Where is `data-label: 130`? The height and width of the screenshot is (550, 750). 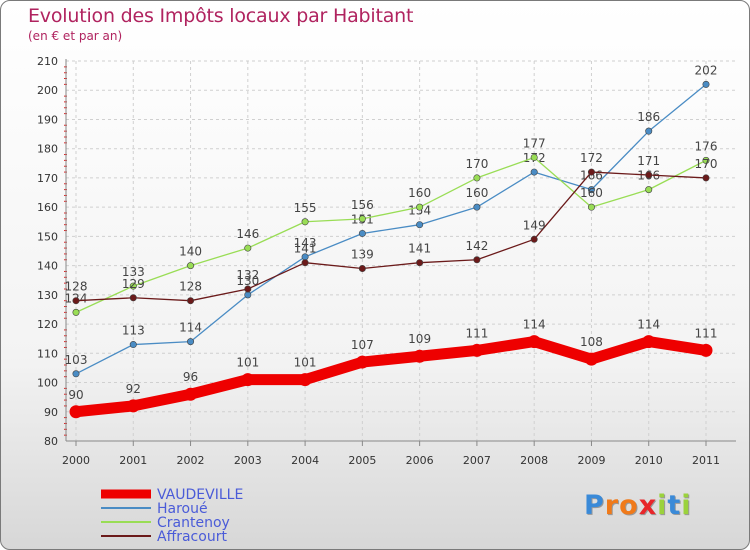
data-label: 130 is located at coordinates (247, 281).